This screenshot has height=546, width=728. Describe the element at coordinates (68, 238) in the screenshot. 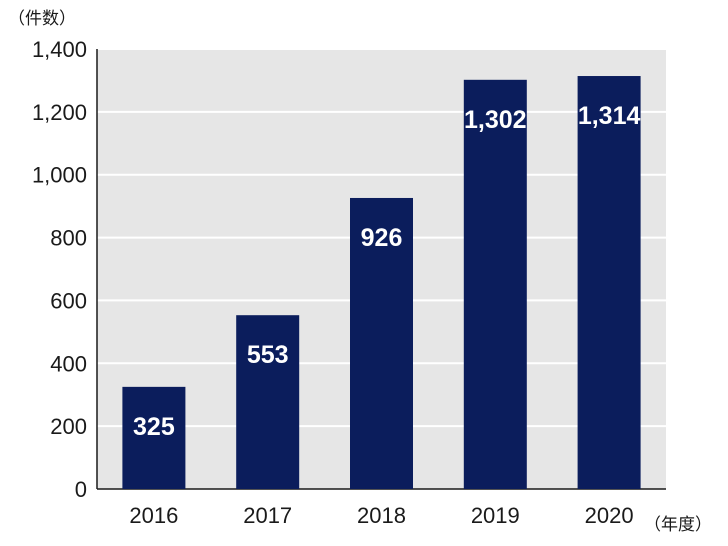

I see `y-tick-label: 800` at that location.